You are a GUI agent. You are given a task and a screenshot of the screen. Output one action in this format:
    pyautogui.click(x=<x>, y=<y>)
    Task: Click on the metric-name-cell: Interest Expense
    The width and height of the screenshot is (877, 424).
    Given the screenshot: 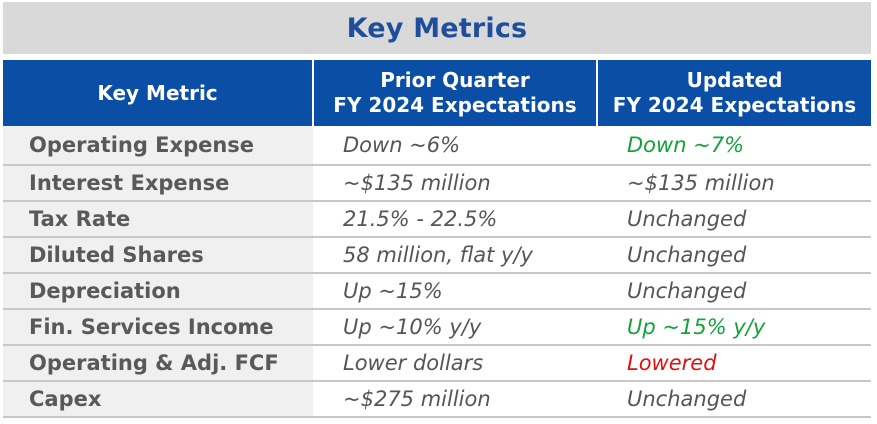 What is the action you would take?
    pyautogui.click(x=158, y=183)
    